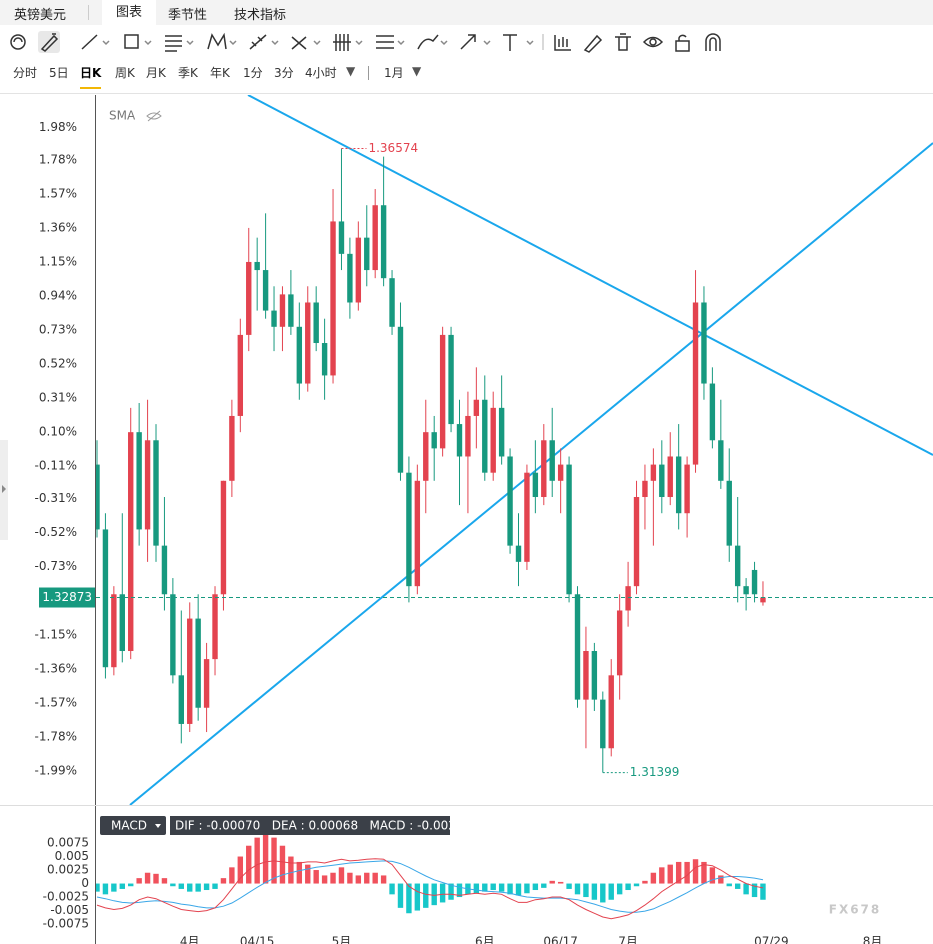 The width and height of the screenshot is (933, 944). Describe the element at coordinates (56, 532) in the screenshot. I see `y-tick-label: -0.52%` at that location.